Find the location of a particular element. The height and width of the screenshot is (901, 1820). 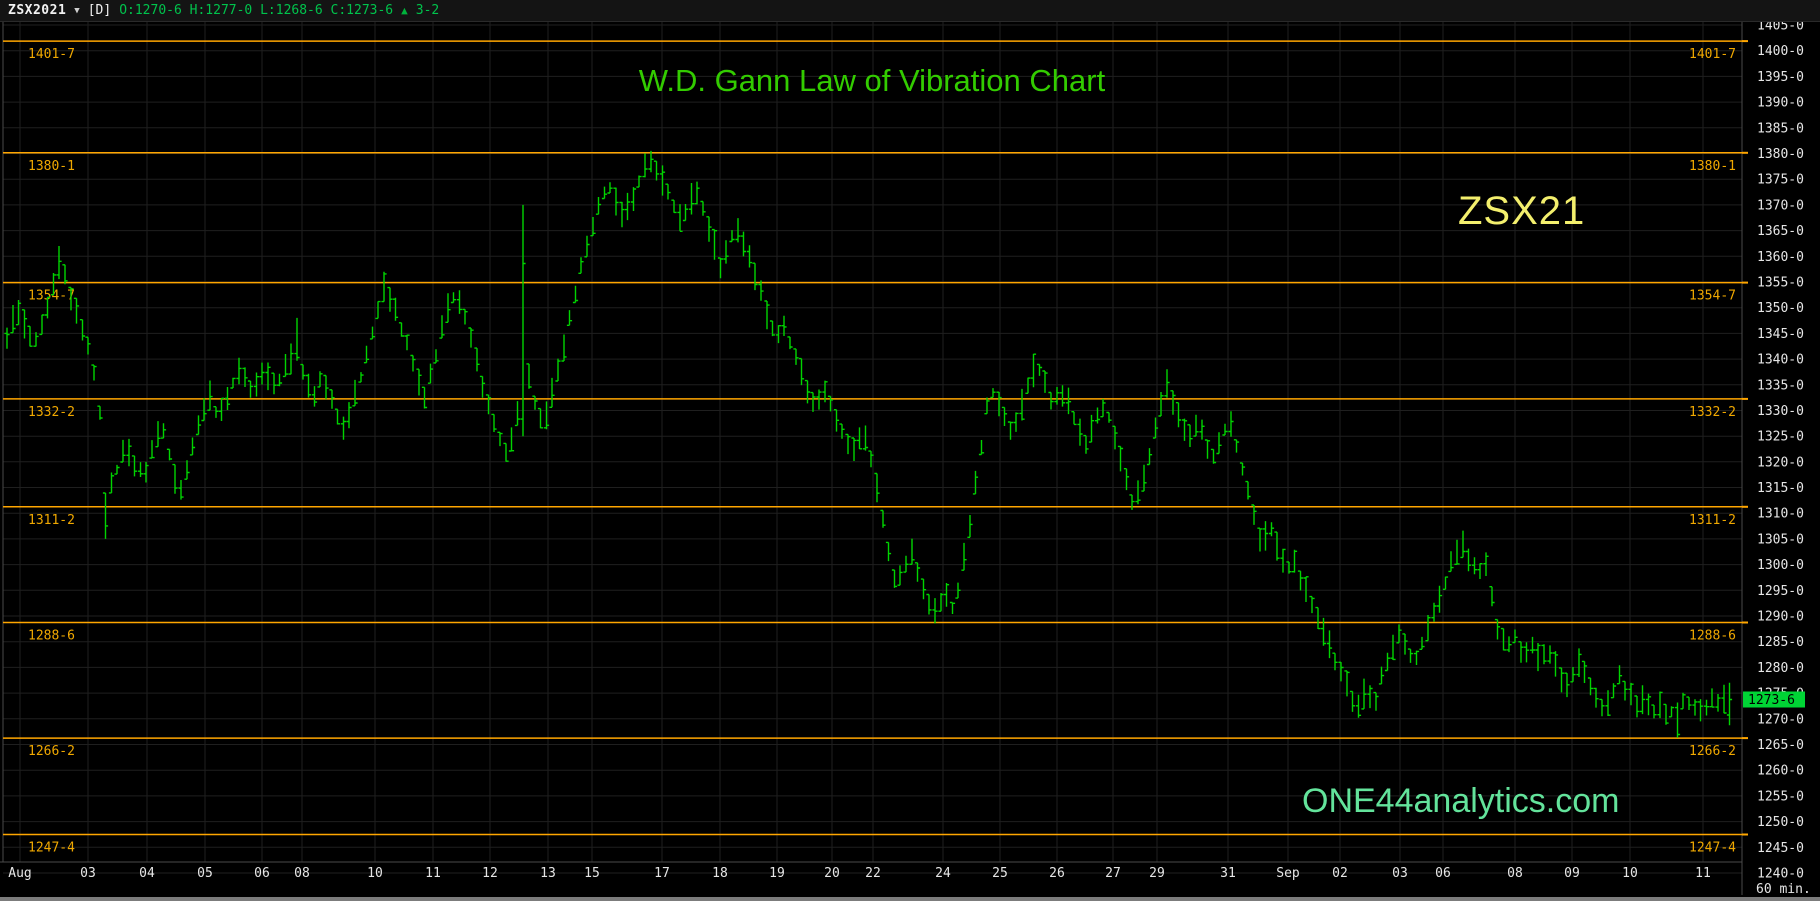

price-axis-label: 1330-0 is located at coordinates (1780, 411).